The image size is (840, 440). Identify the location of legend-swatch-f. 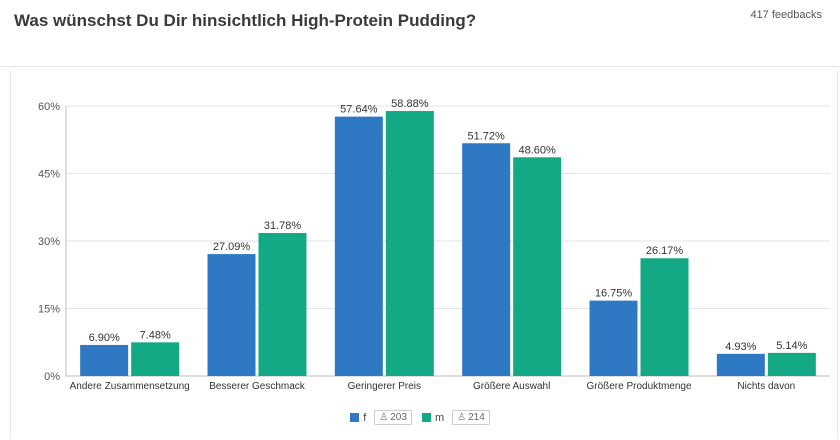
(355, 417).